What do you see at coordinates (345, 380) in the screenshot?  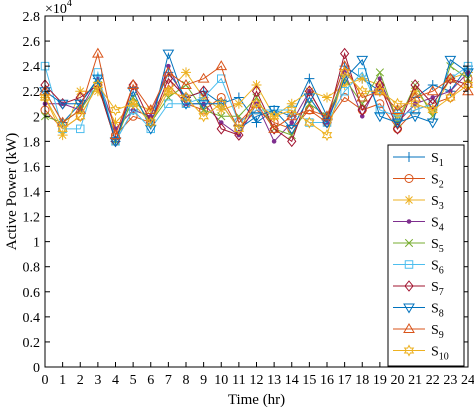 I see `x-tick-label: 17` at bounding box center [345, 380].